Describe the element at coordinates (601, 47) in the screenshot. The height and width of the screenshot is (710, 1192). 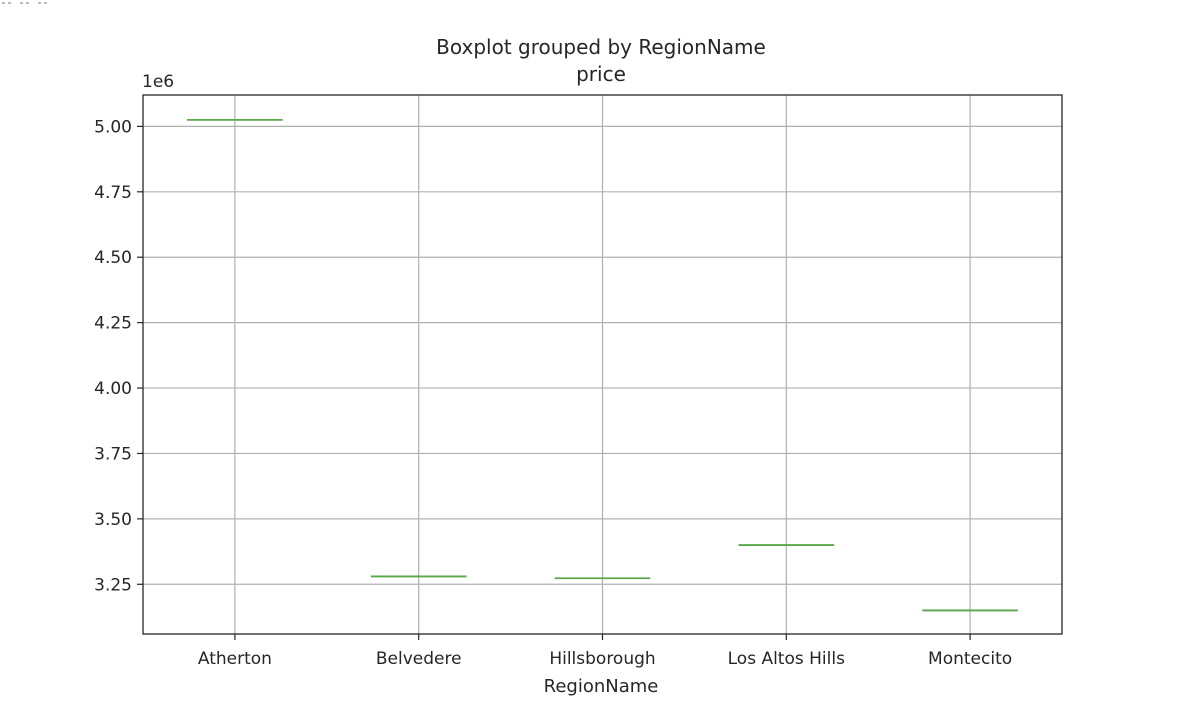
I see `chart-title: Boxplot grouped by RegionName` at that location.